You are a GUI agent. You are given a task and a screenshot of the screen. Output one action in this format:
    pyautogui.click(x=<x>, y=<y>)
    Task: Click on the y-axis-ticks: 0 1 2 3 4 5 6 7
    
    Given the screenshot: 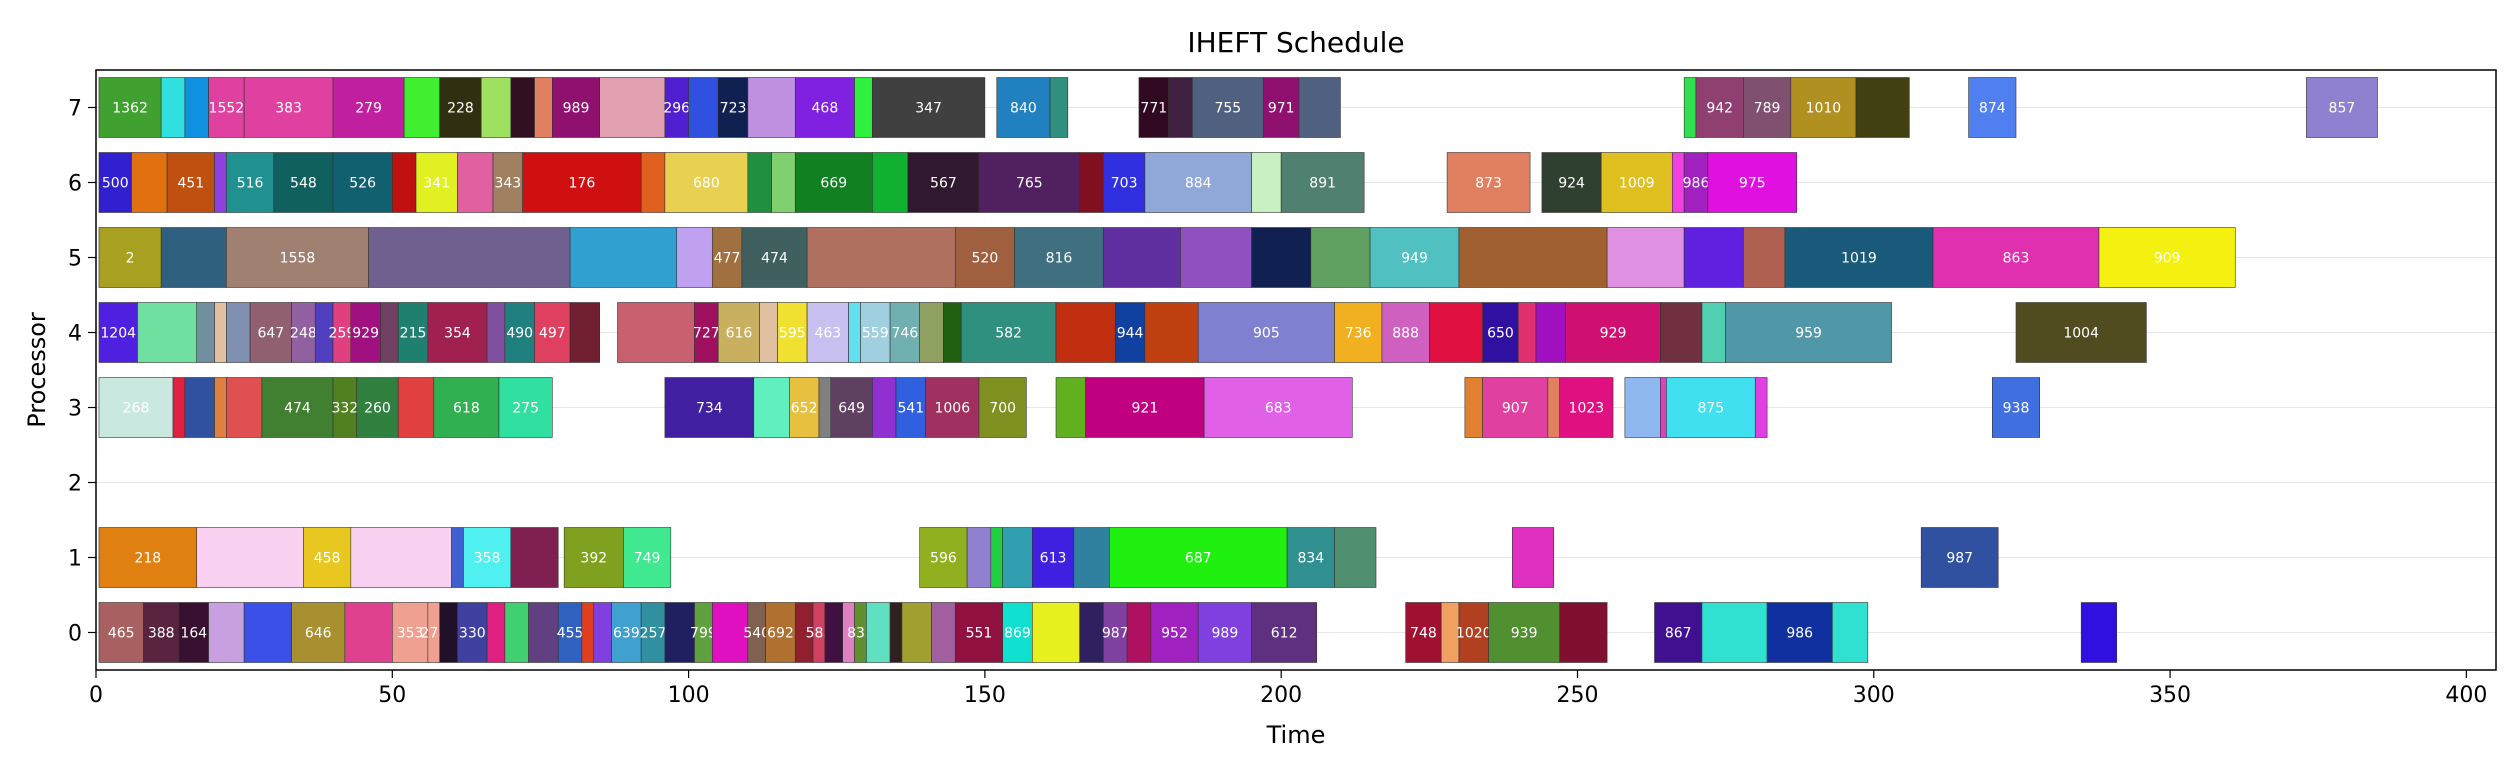 What is the action you would take?
    pyautogui.click(x=82, y=372)
    